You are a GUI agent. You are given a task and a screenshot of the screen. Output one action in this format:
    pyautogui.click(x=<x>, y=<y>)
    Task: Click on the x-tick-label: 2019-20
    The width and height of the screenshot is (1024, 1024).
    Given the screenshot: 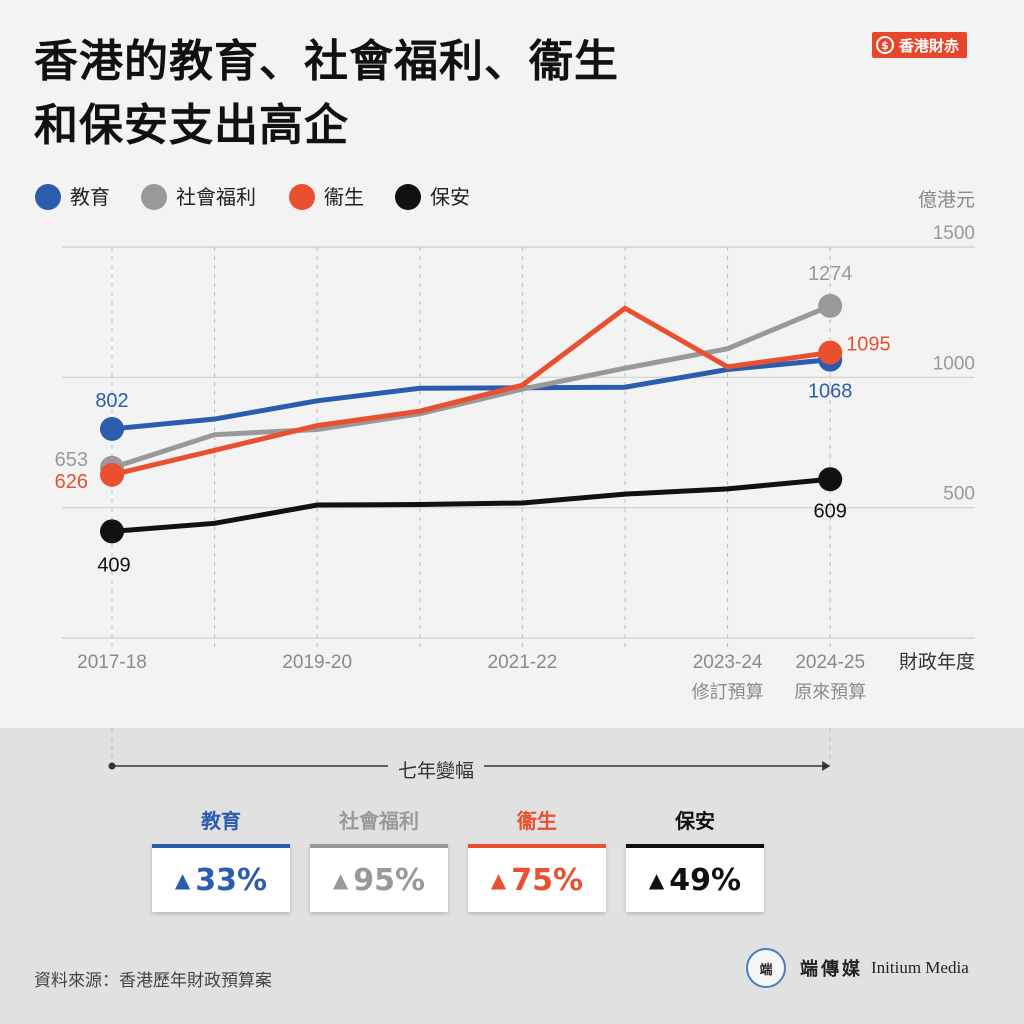 What is the action you would take?
    pyautogui.click(x=317, y=662)
    